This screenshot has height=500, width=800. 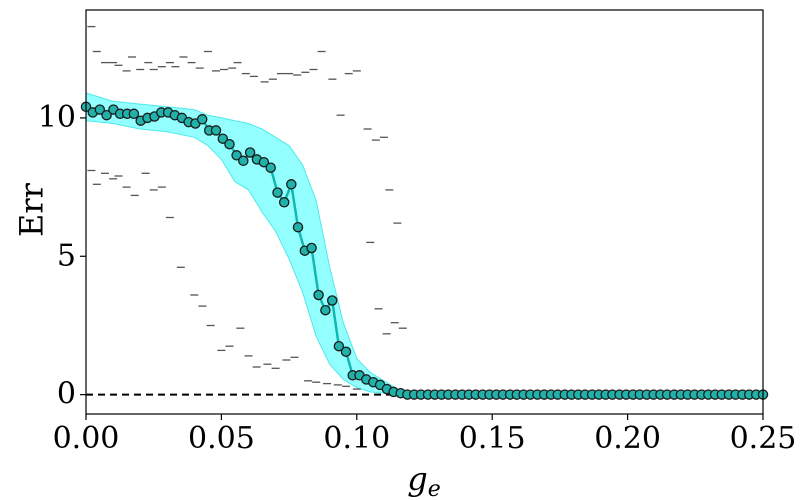 What do you see at coordinates (492, 438) in the screenshot?
I see `x-tick-label: 0.15` at bounding box center [492, 438].